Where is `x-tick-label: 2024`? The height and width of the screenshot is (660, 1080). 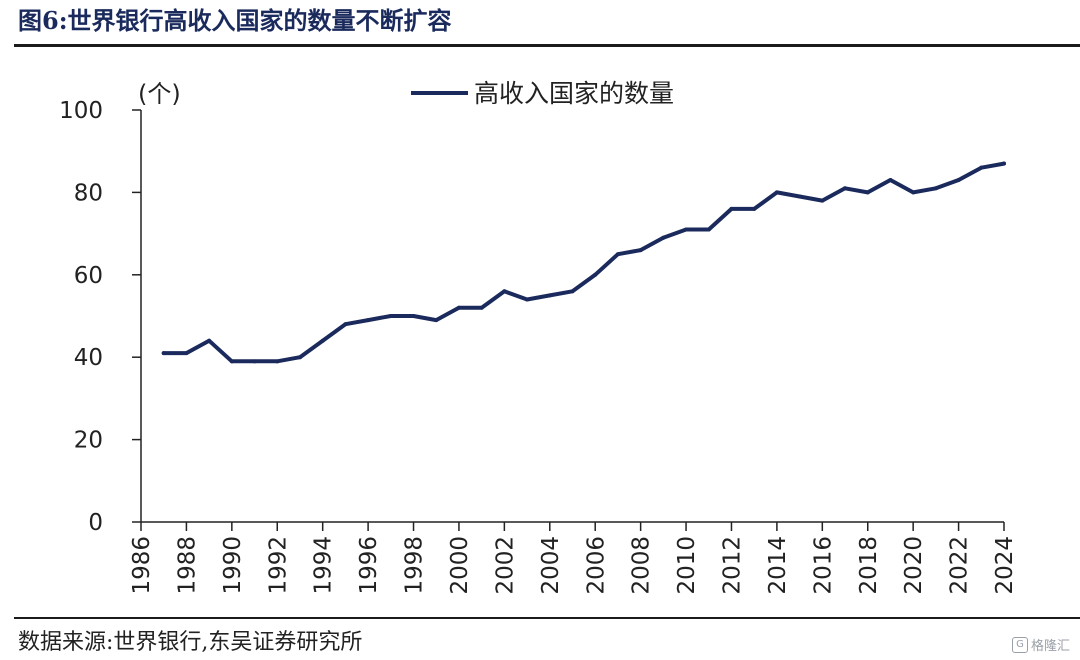 x-tick-label: 2024 is located at coordinates (1005, 565).